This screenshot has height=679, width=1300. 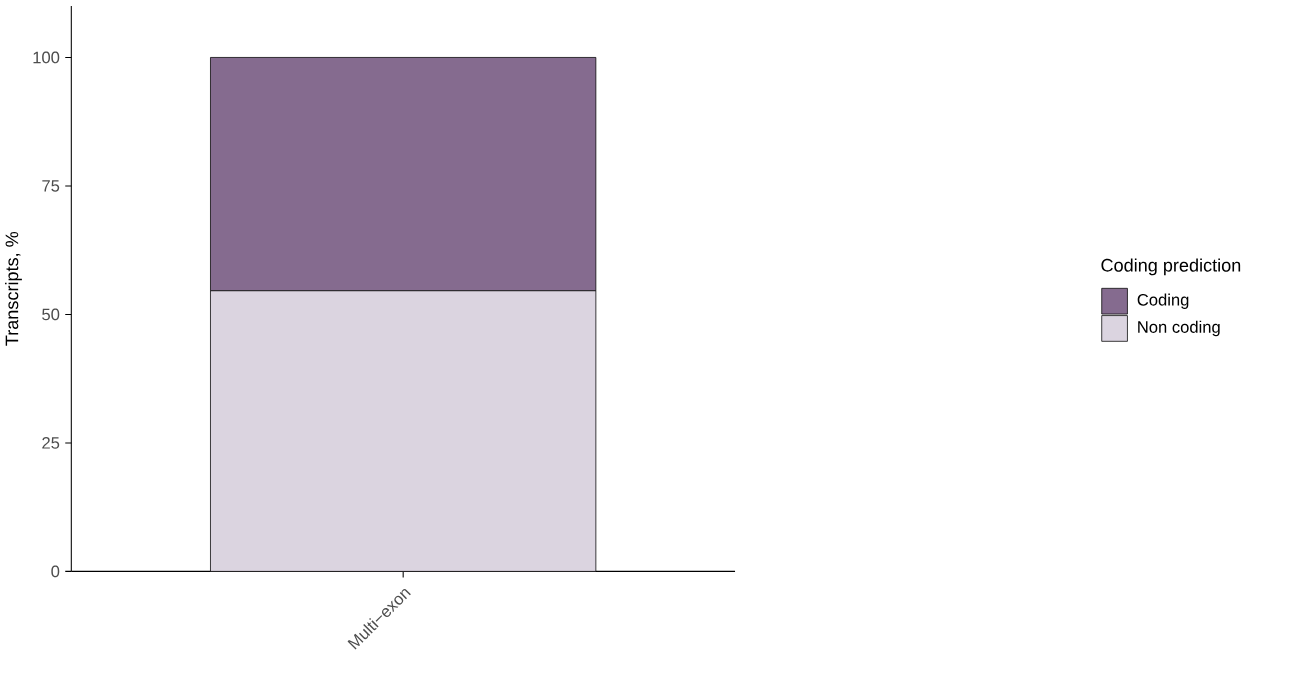 I want to click on y-tick-label: 25, so click(x=51, y=443).